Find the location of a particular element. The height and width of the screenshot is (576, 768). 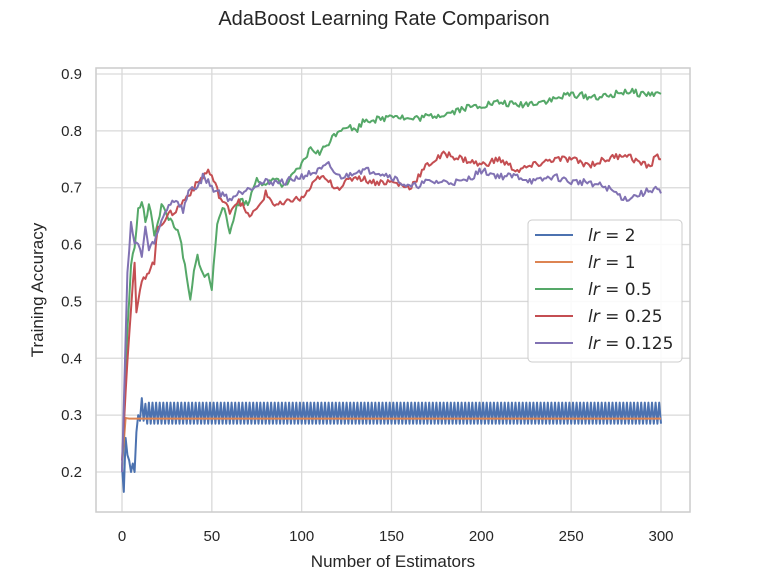

y-tick-label: 0.4 is located at coordinates (71, 358).